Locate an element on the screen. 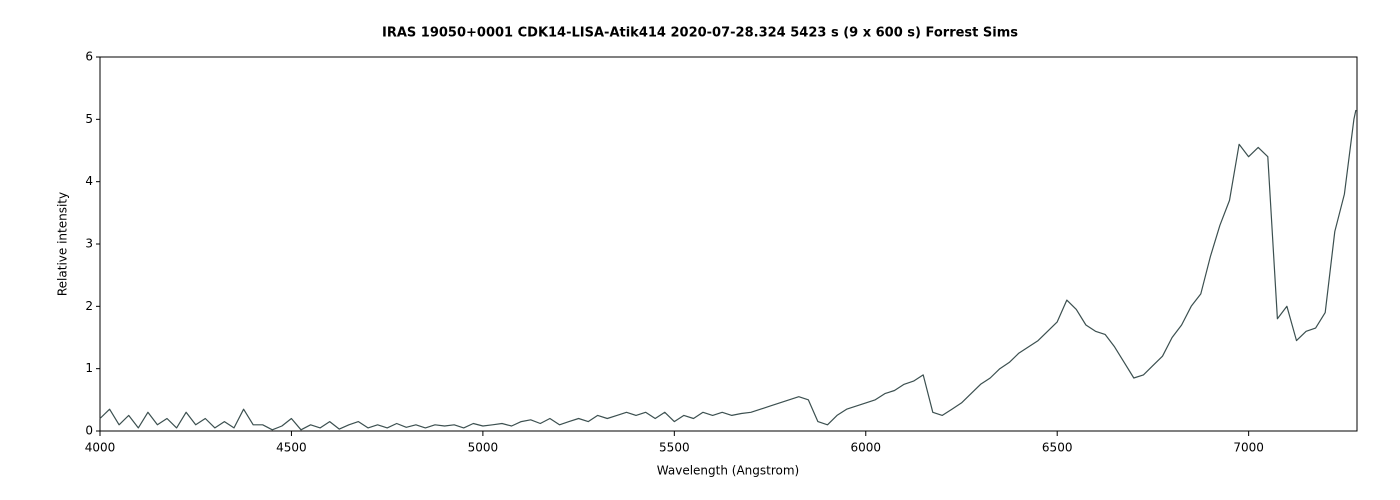  y-tick-label: 2 is located at coordinates (89, 306).